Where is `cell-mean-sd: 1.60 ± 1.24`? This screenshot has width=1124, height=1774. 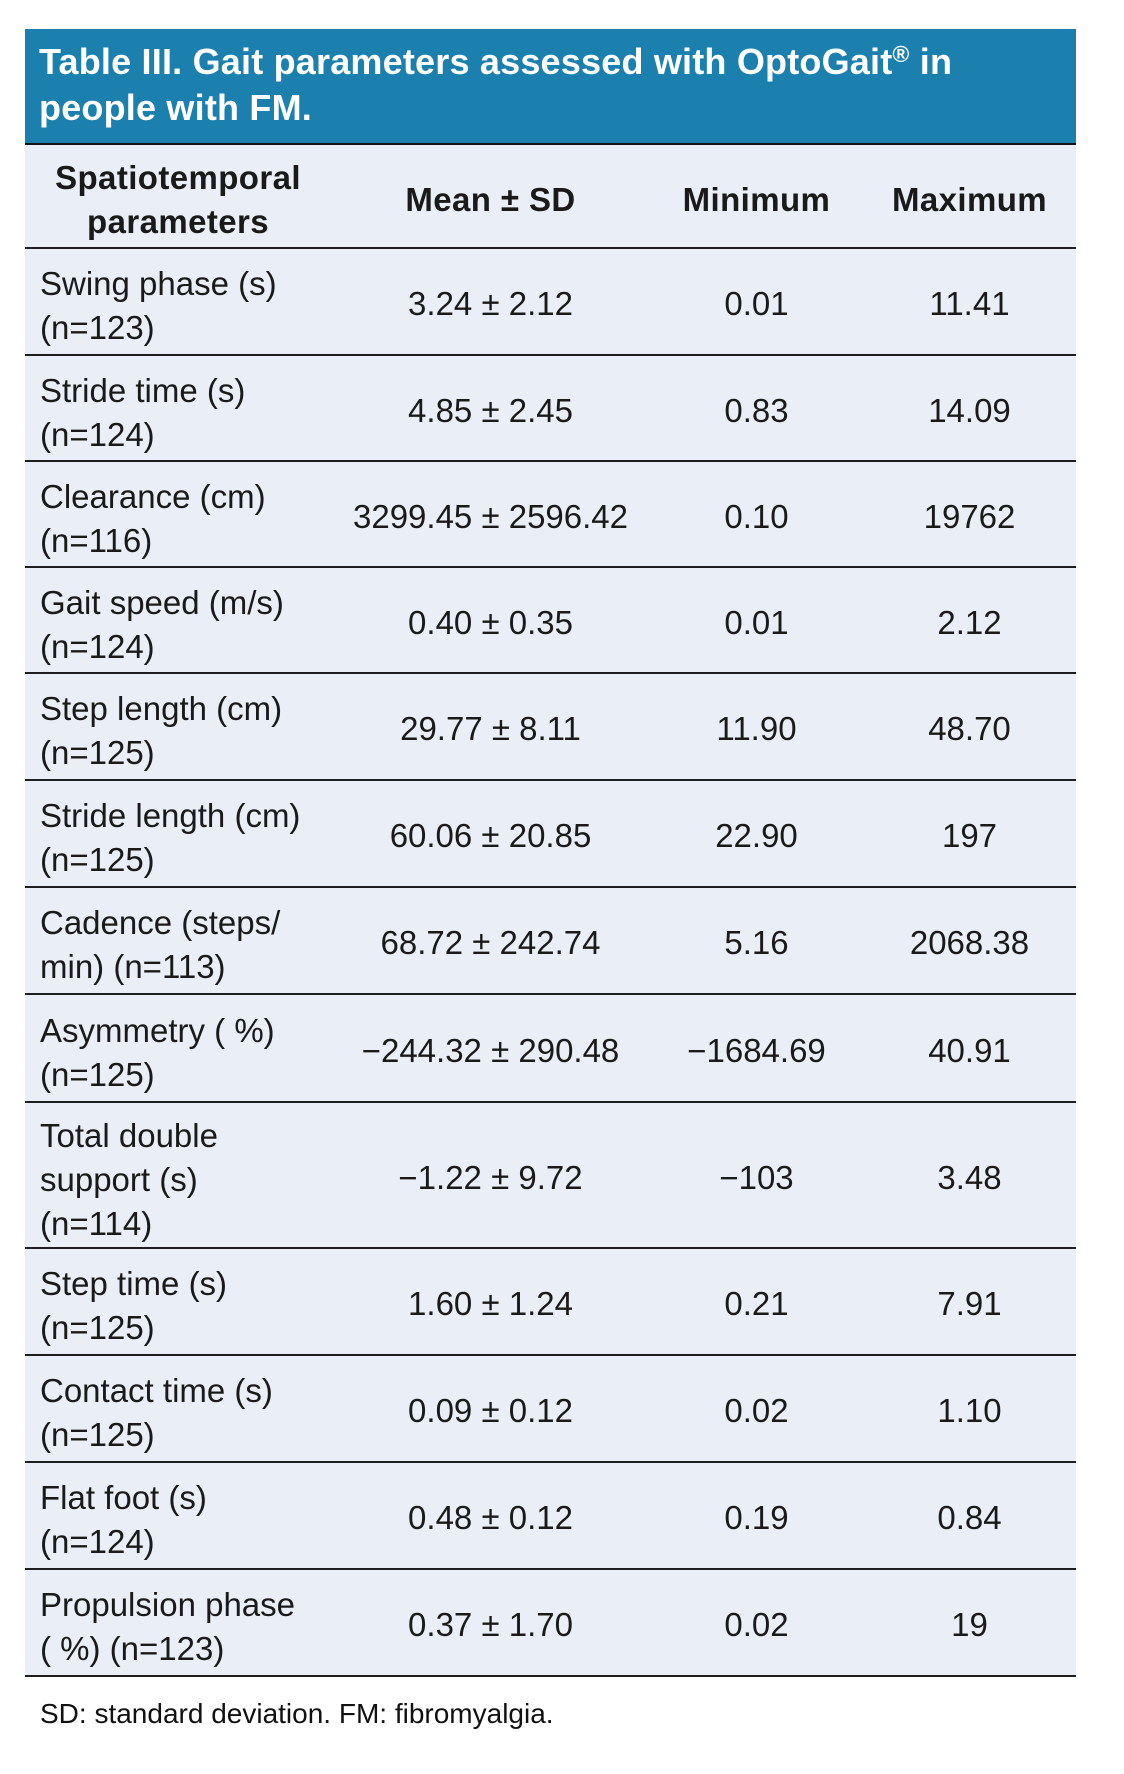 cell-mean-sd: 1.60 ± 1.24 is located at coordinates (490, 1302).